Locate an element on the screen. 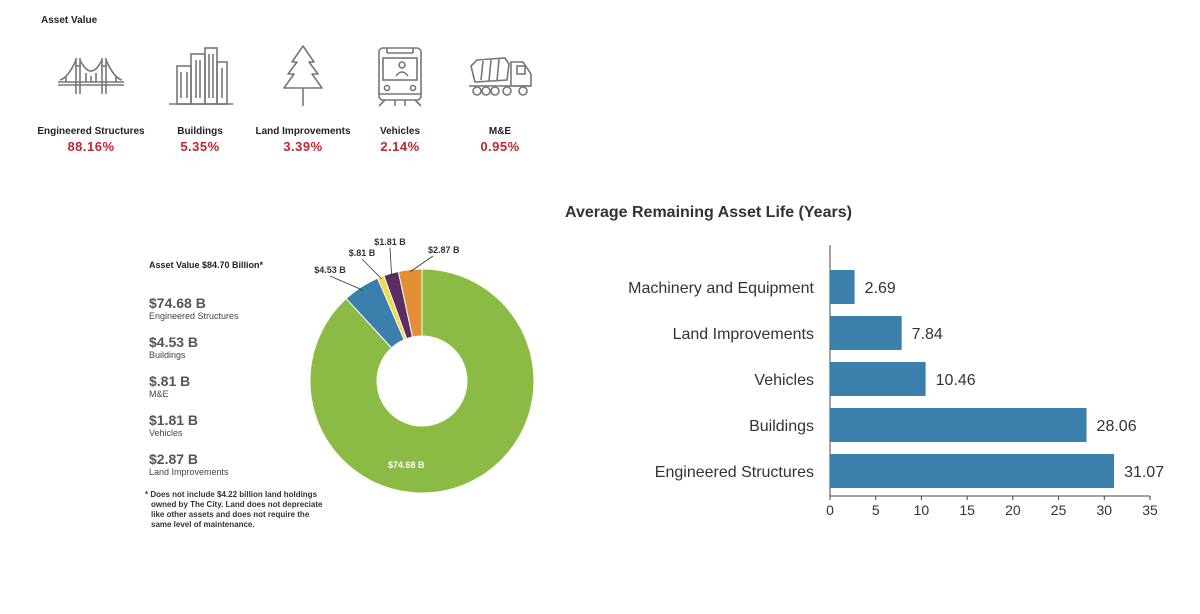 This screenshot has height=614, width=1200. donut-data-label: $.81 B is located at coordinates (362, 253).